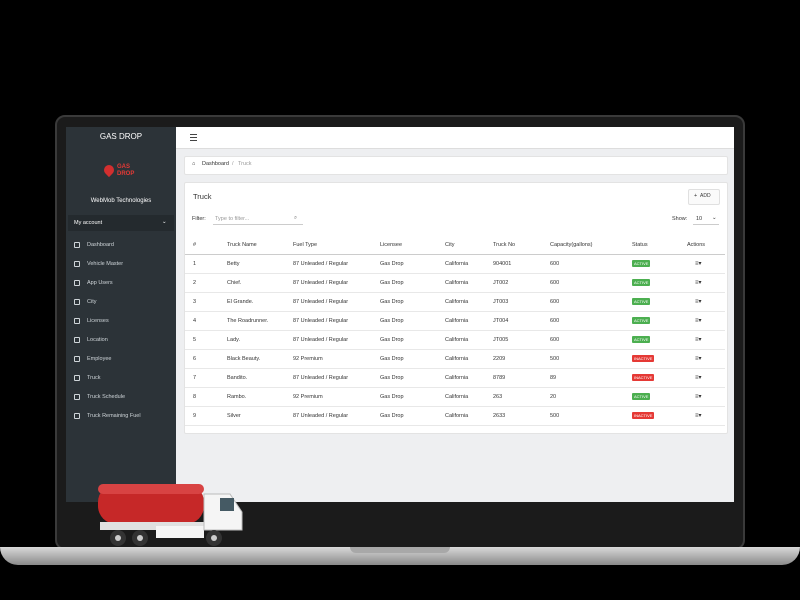  Describe the element at coordinates (553, 378) in the screenshot. I see `table-cell: 89` at that location.